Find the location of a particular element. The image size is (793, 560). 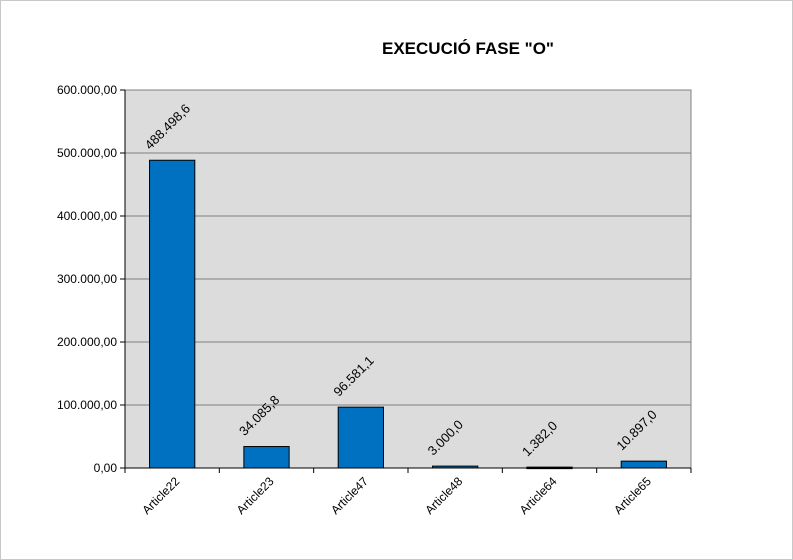

bar-article47 is located at coordinates (360, 437).